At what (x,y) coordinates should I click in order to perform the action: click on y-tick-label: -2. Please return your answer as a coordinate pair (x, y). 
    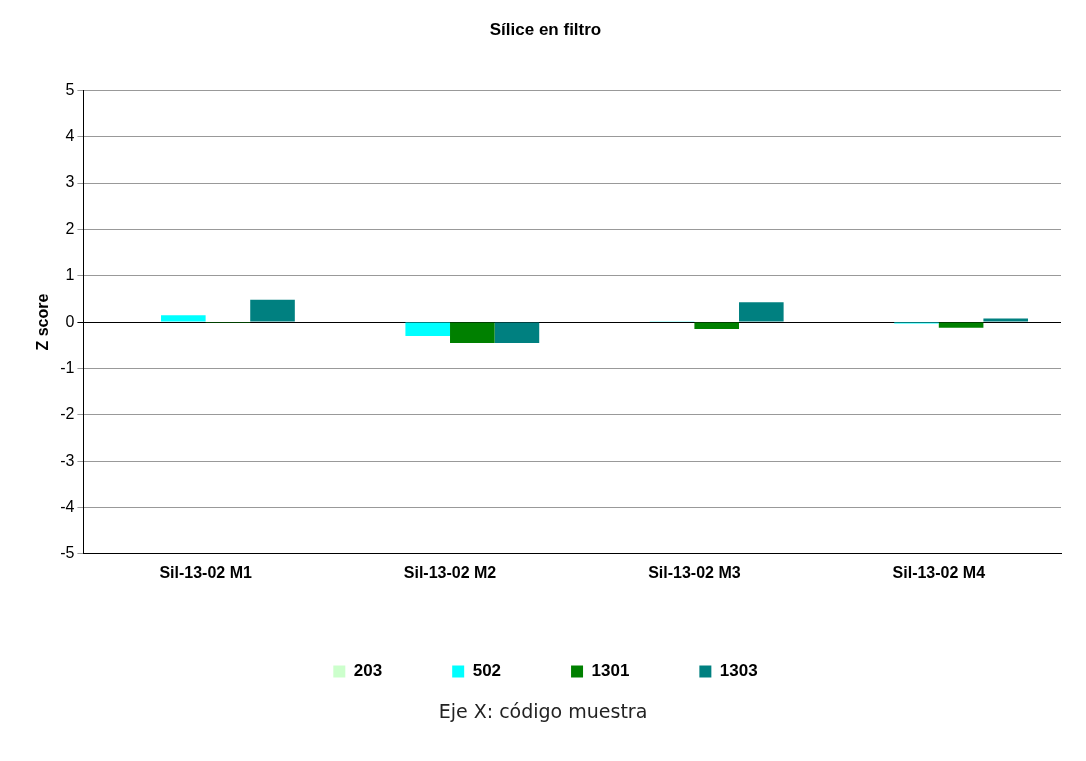
    Looking at the image, I should click on (67, 414).